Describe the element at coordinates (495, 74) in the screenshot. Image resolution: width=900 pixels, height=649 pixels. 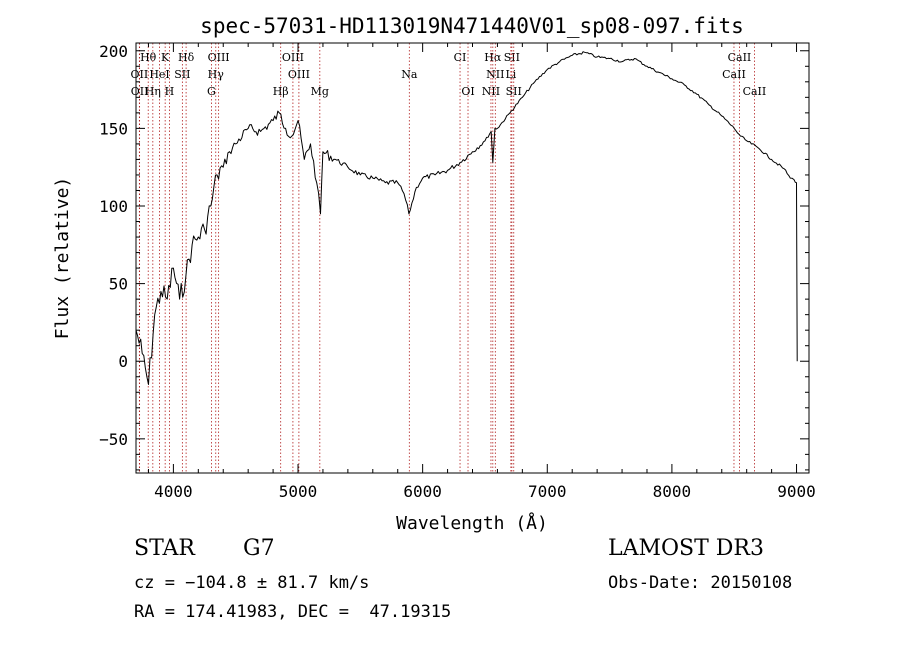
I see `line-label-15: NII` at that location.